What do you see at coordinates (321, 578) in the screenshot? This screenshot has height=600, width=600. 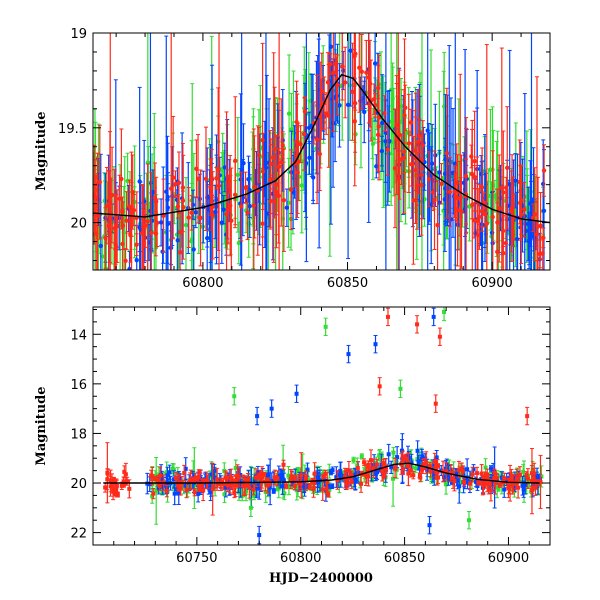 I see `x-axis-label: HJD−2400000` at bounding box center [321, 578].